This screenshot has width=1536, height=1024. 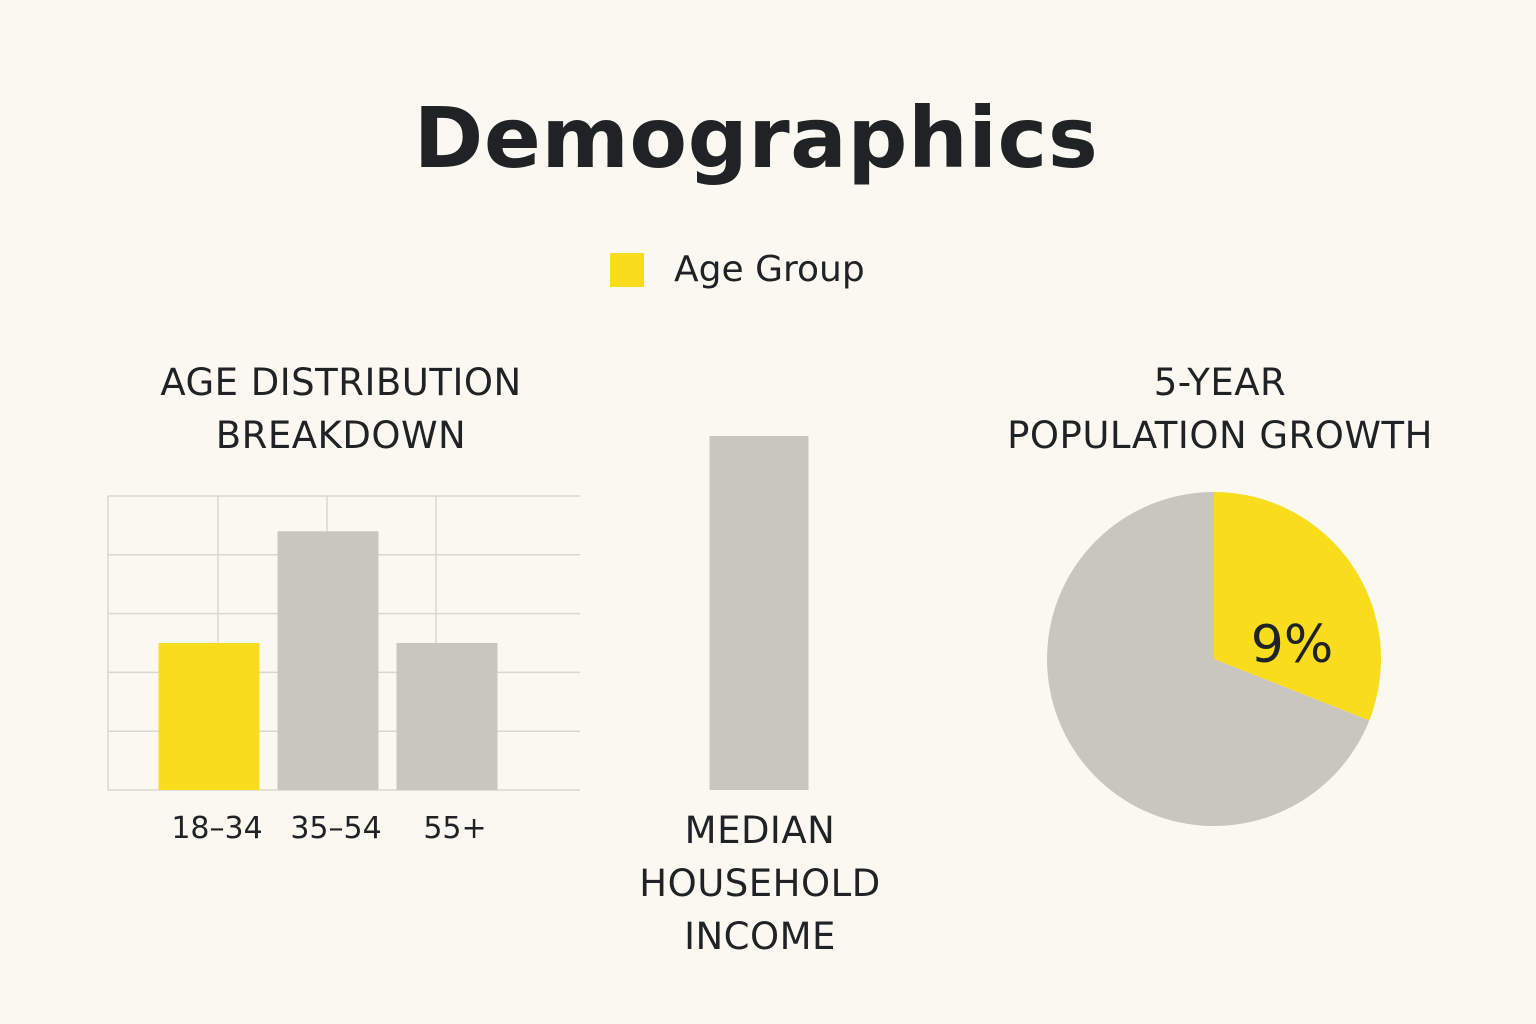 I want to click on age-category-label: 35–54, so click(x=335, y=828).